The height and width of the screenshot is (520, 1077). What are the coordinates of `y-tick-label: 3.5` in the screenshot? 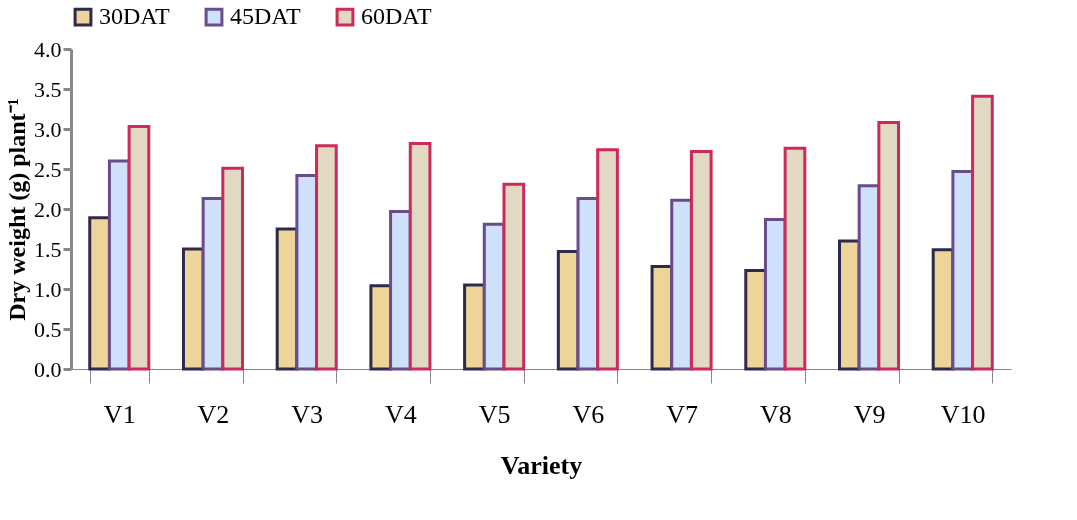 It's located at (48, 89).